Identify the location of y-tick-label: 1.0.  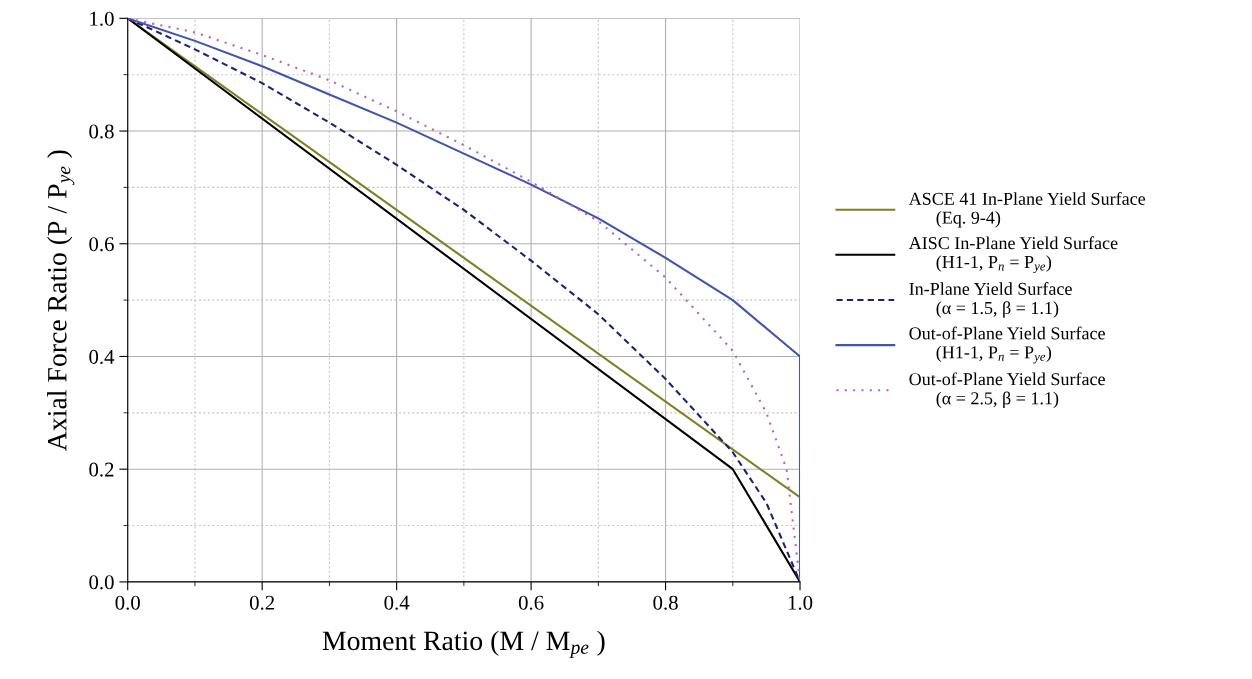
(102, 18).